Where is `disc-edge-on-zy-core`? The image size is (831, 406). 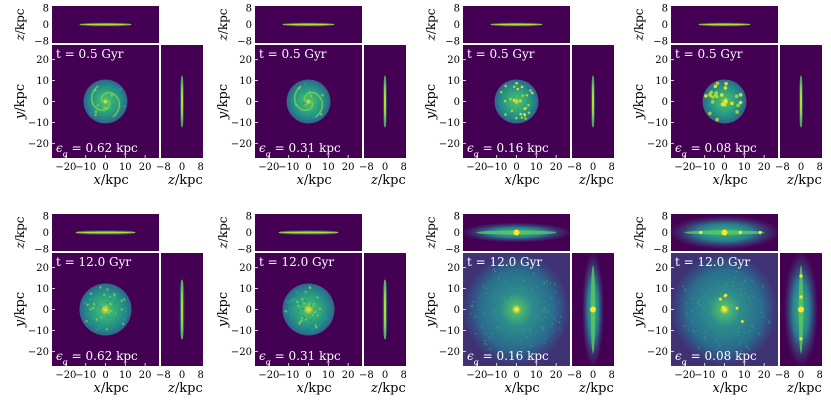 disc-edge-on-zy-core is located at coordinates (593, 101).